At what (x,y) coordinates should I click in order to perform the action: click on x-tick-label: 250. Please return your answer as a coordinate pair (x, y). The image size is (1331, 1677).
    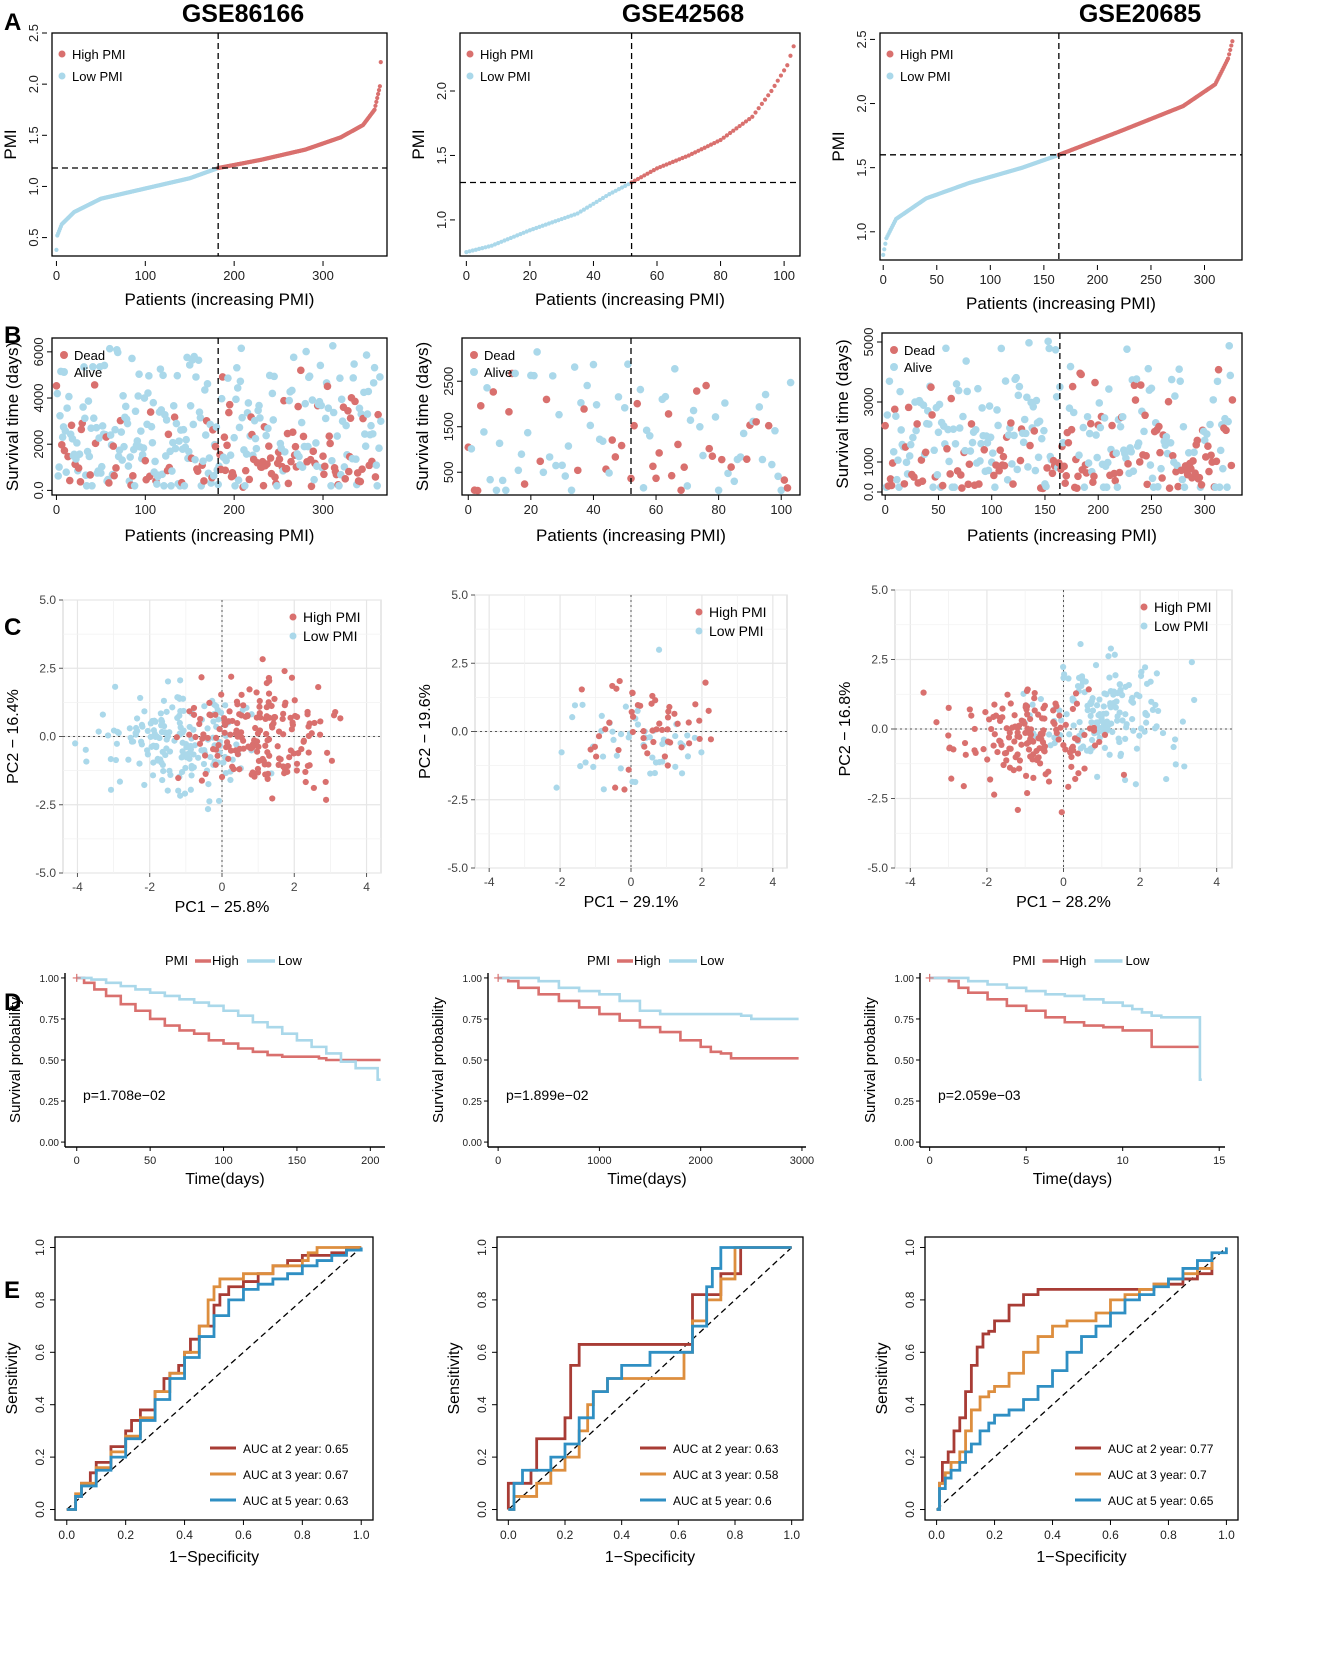
    Looking at the image, I should click on (1152, 509).